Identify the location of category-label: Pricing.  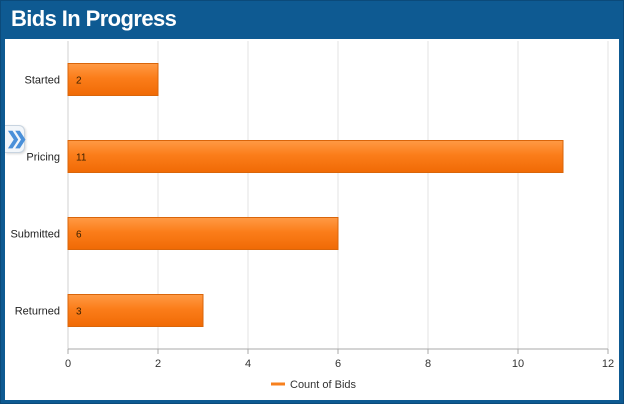
(43, 158).